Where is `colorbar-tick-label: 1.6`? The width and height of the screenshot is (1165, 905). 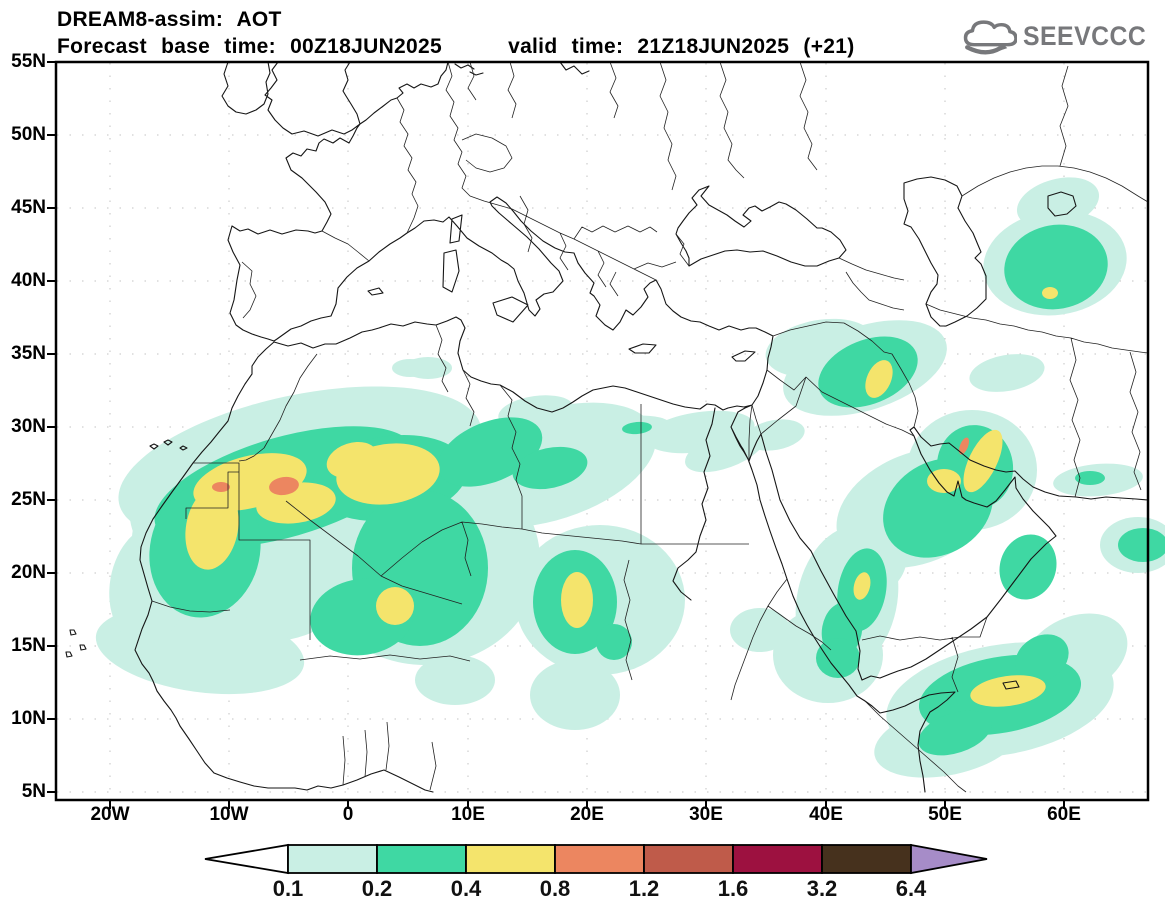 colorbar-tick-label: 1.6 is located at coordinates (733, 888).